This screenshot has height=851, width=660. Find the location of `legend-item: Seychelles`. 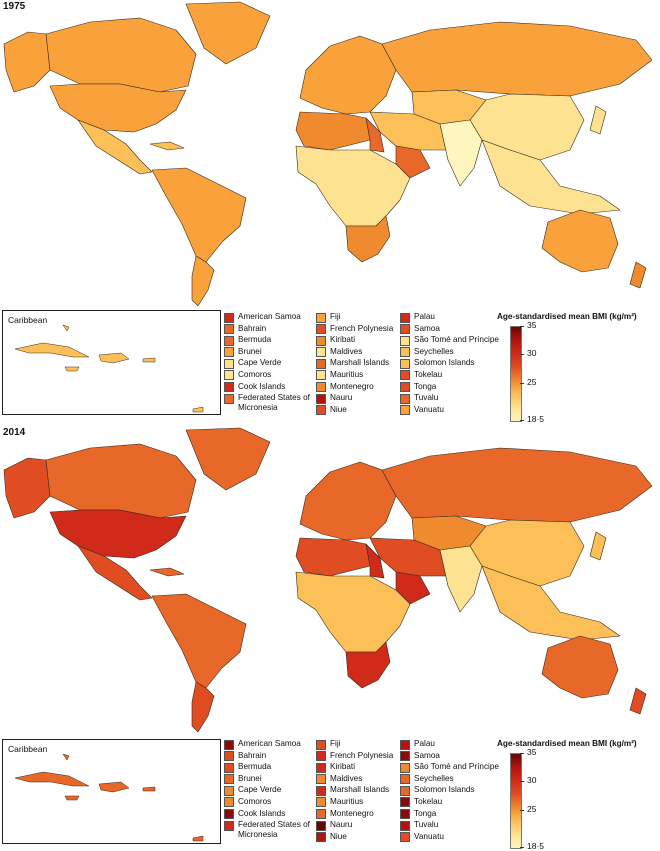

legend-item: Seychelles is located at coordinates (449, 780).